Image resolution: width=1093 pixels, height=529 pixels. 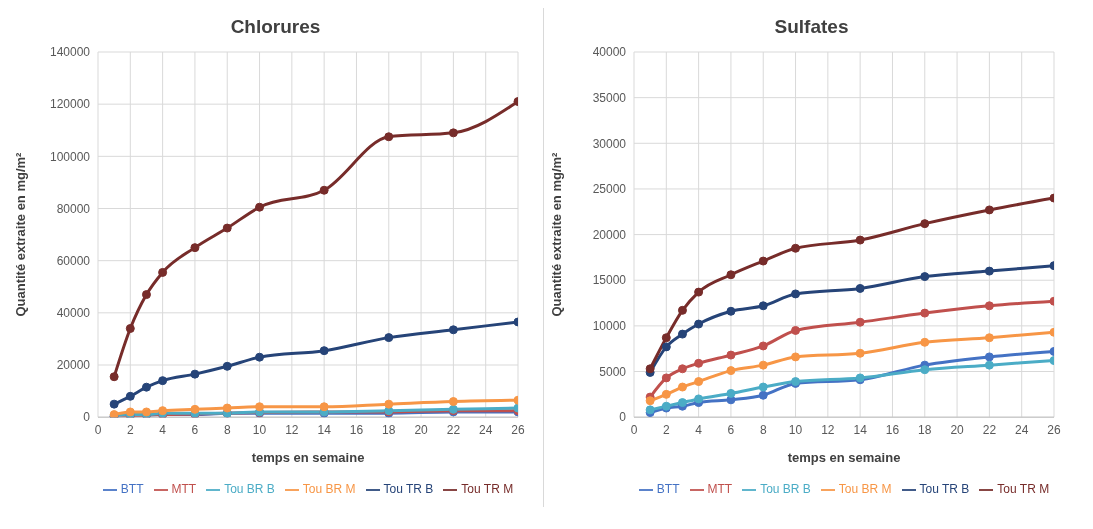 I want to click on chart-title: Chlorures, so click(x=275, y=27).